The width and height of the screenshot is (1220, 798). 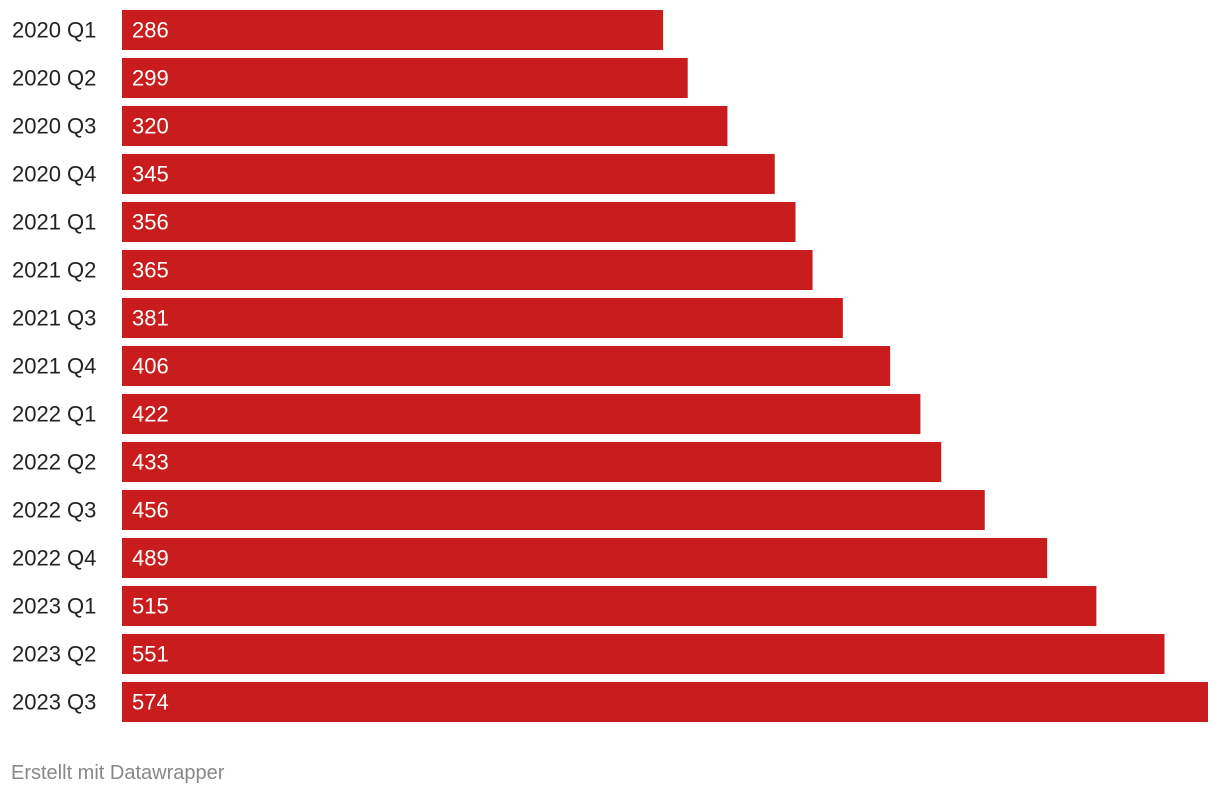 I want to click on category-label: 2021 Q4, so click(x=54, y=366).